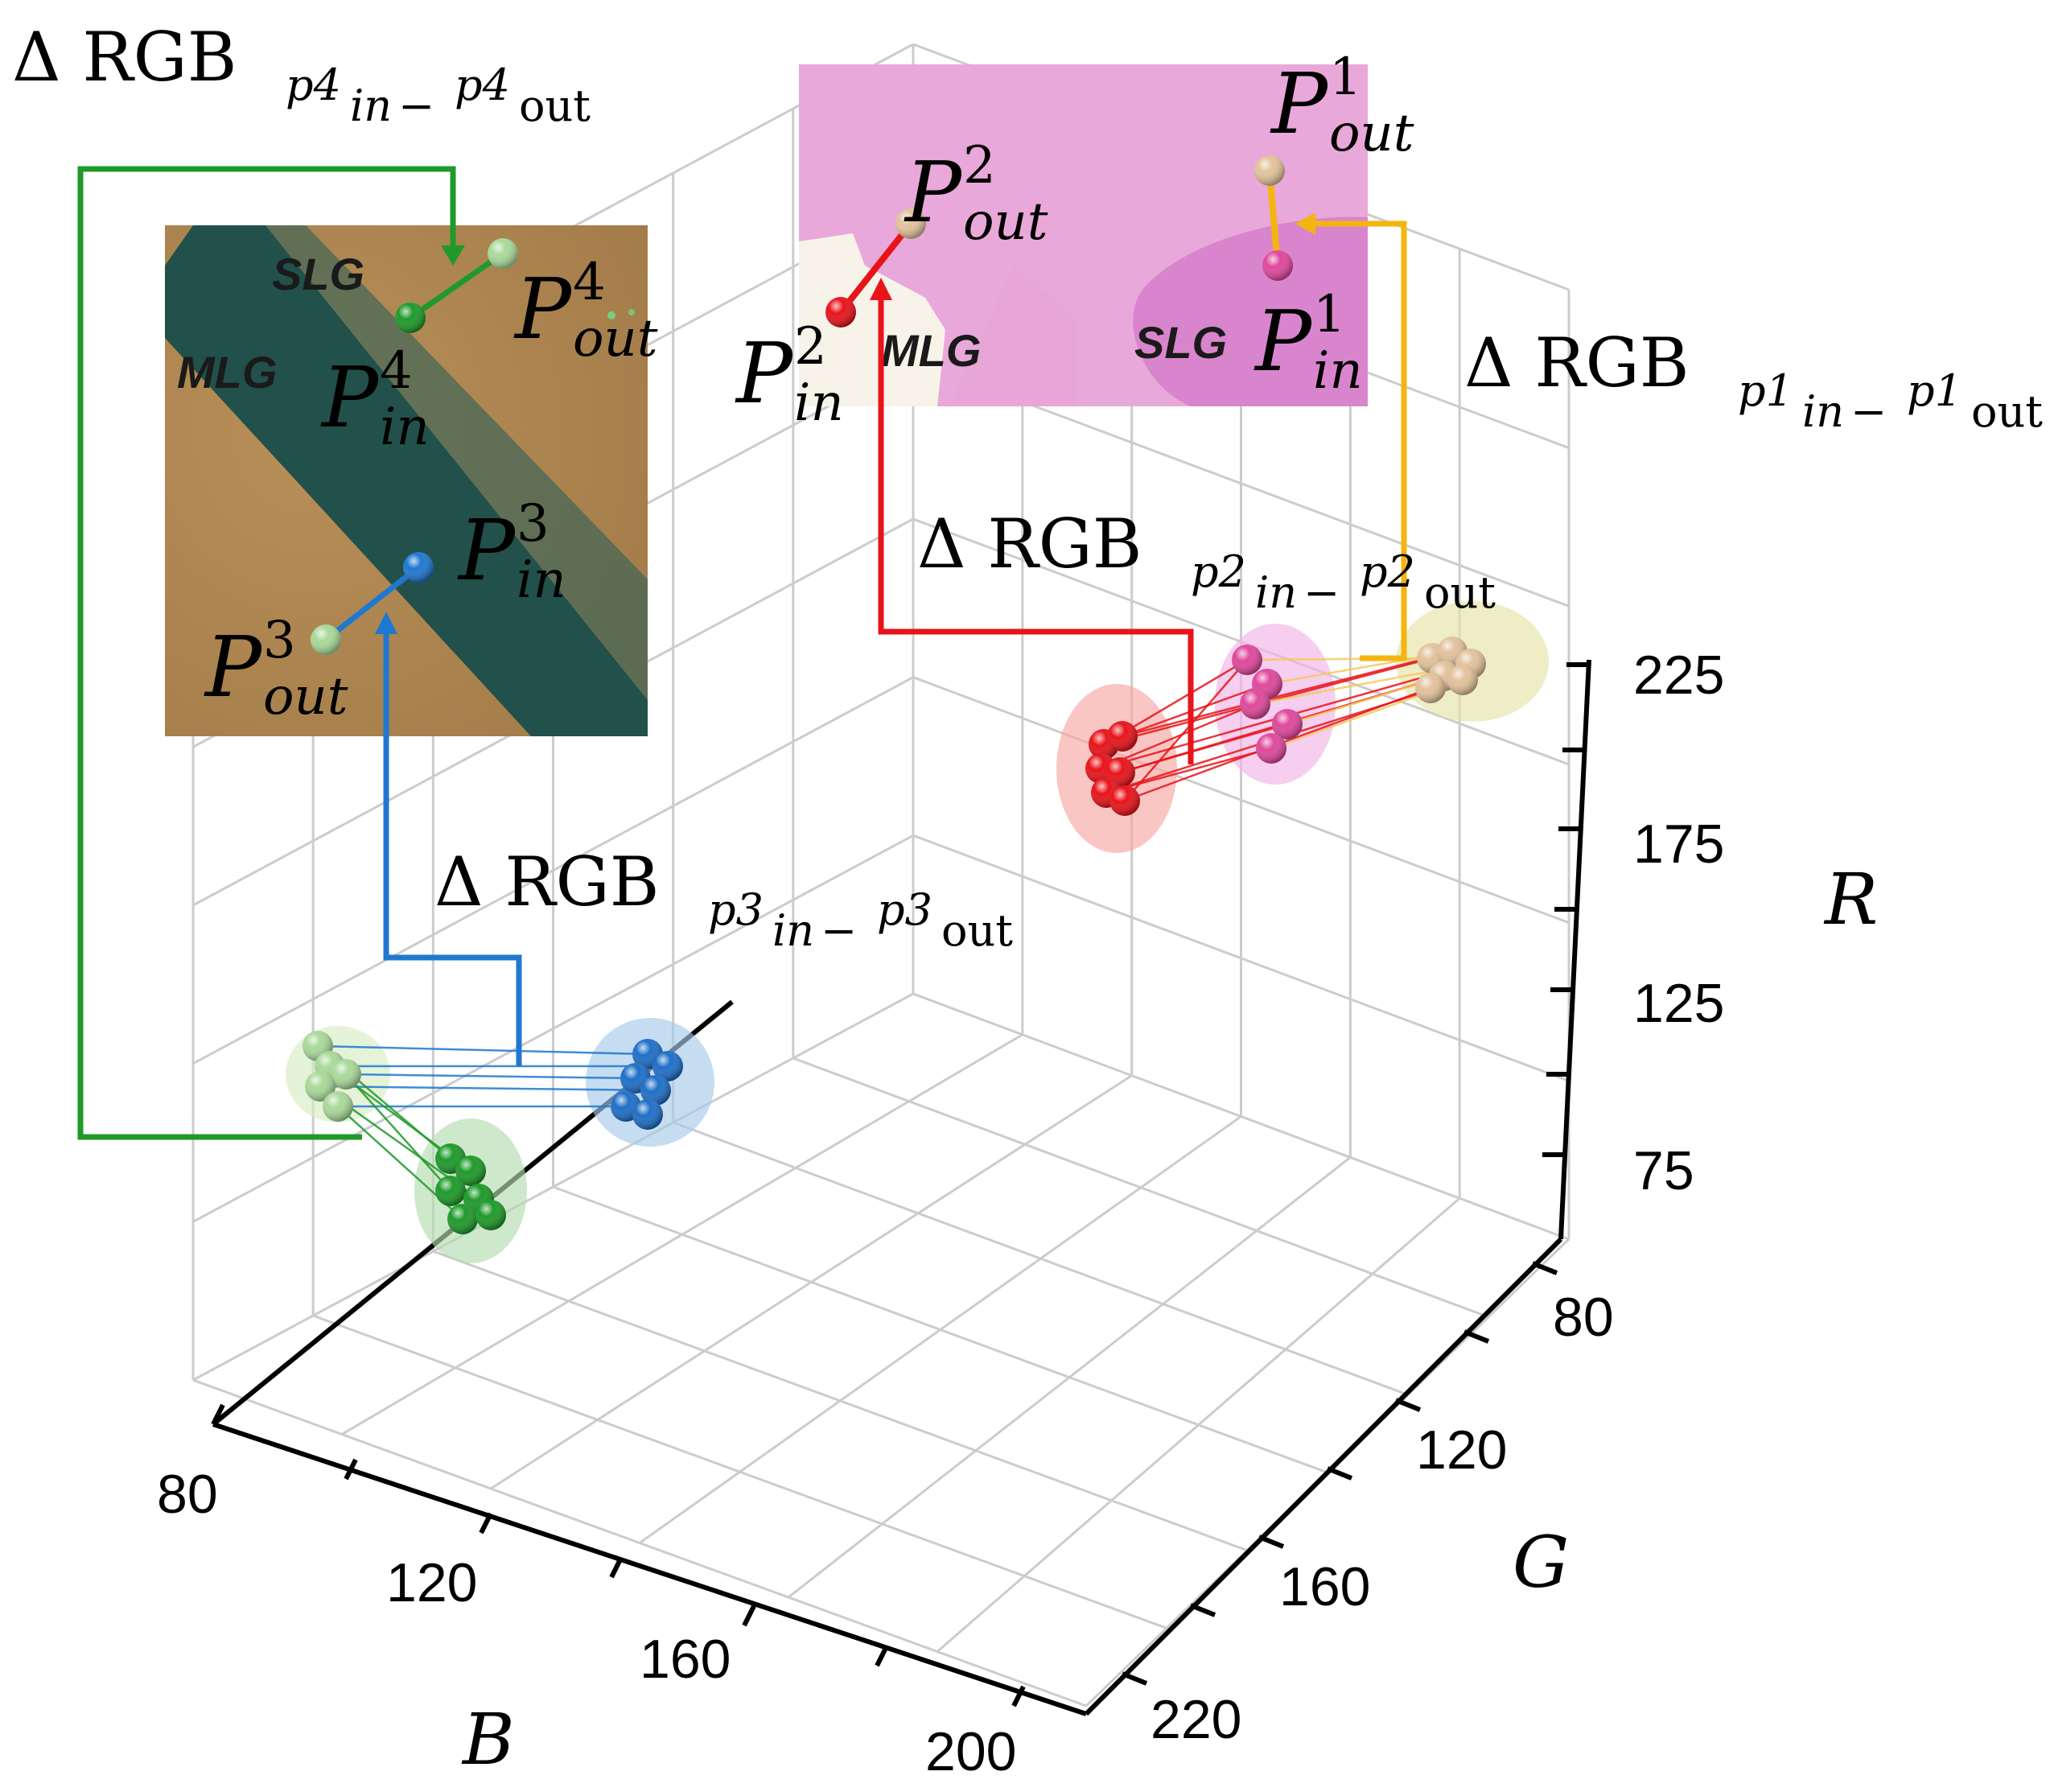 The width and height of the screenshot is (2050, 1792). Describe the element at coordinates (1036, 529) in the screenshot. I see `red-arrow` at that location.